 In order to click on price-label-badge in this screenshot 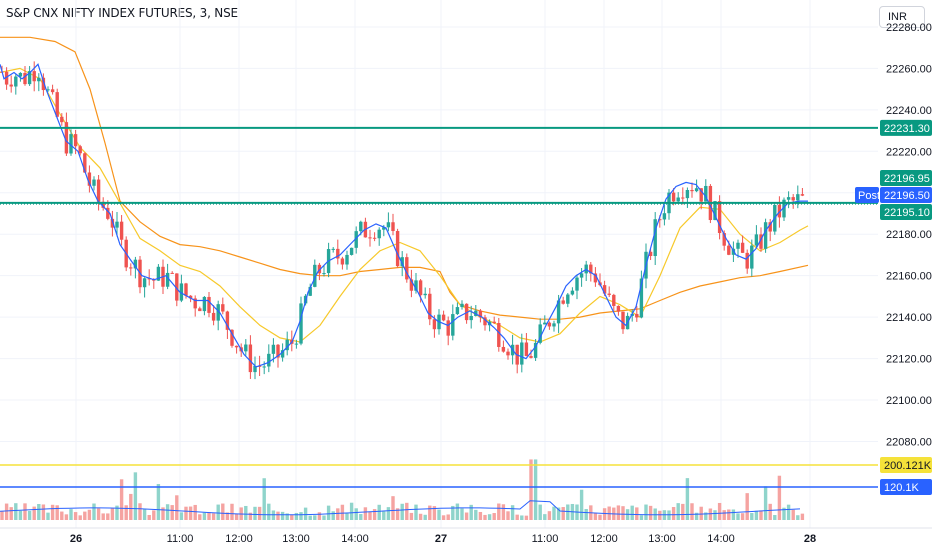, I will do `click(906, 195)`.